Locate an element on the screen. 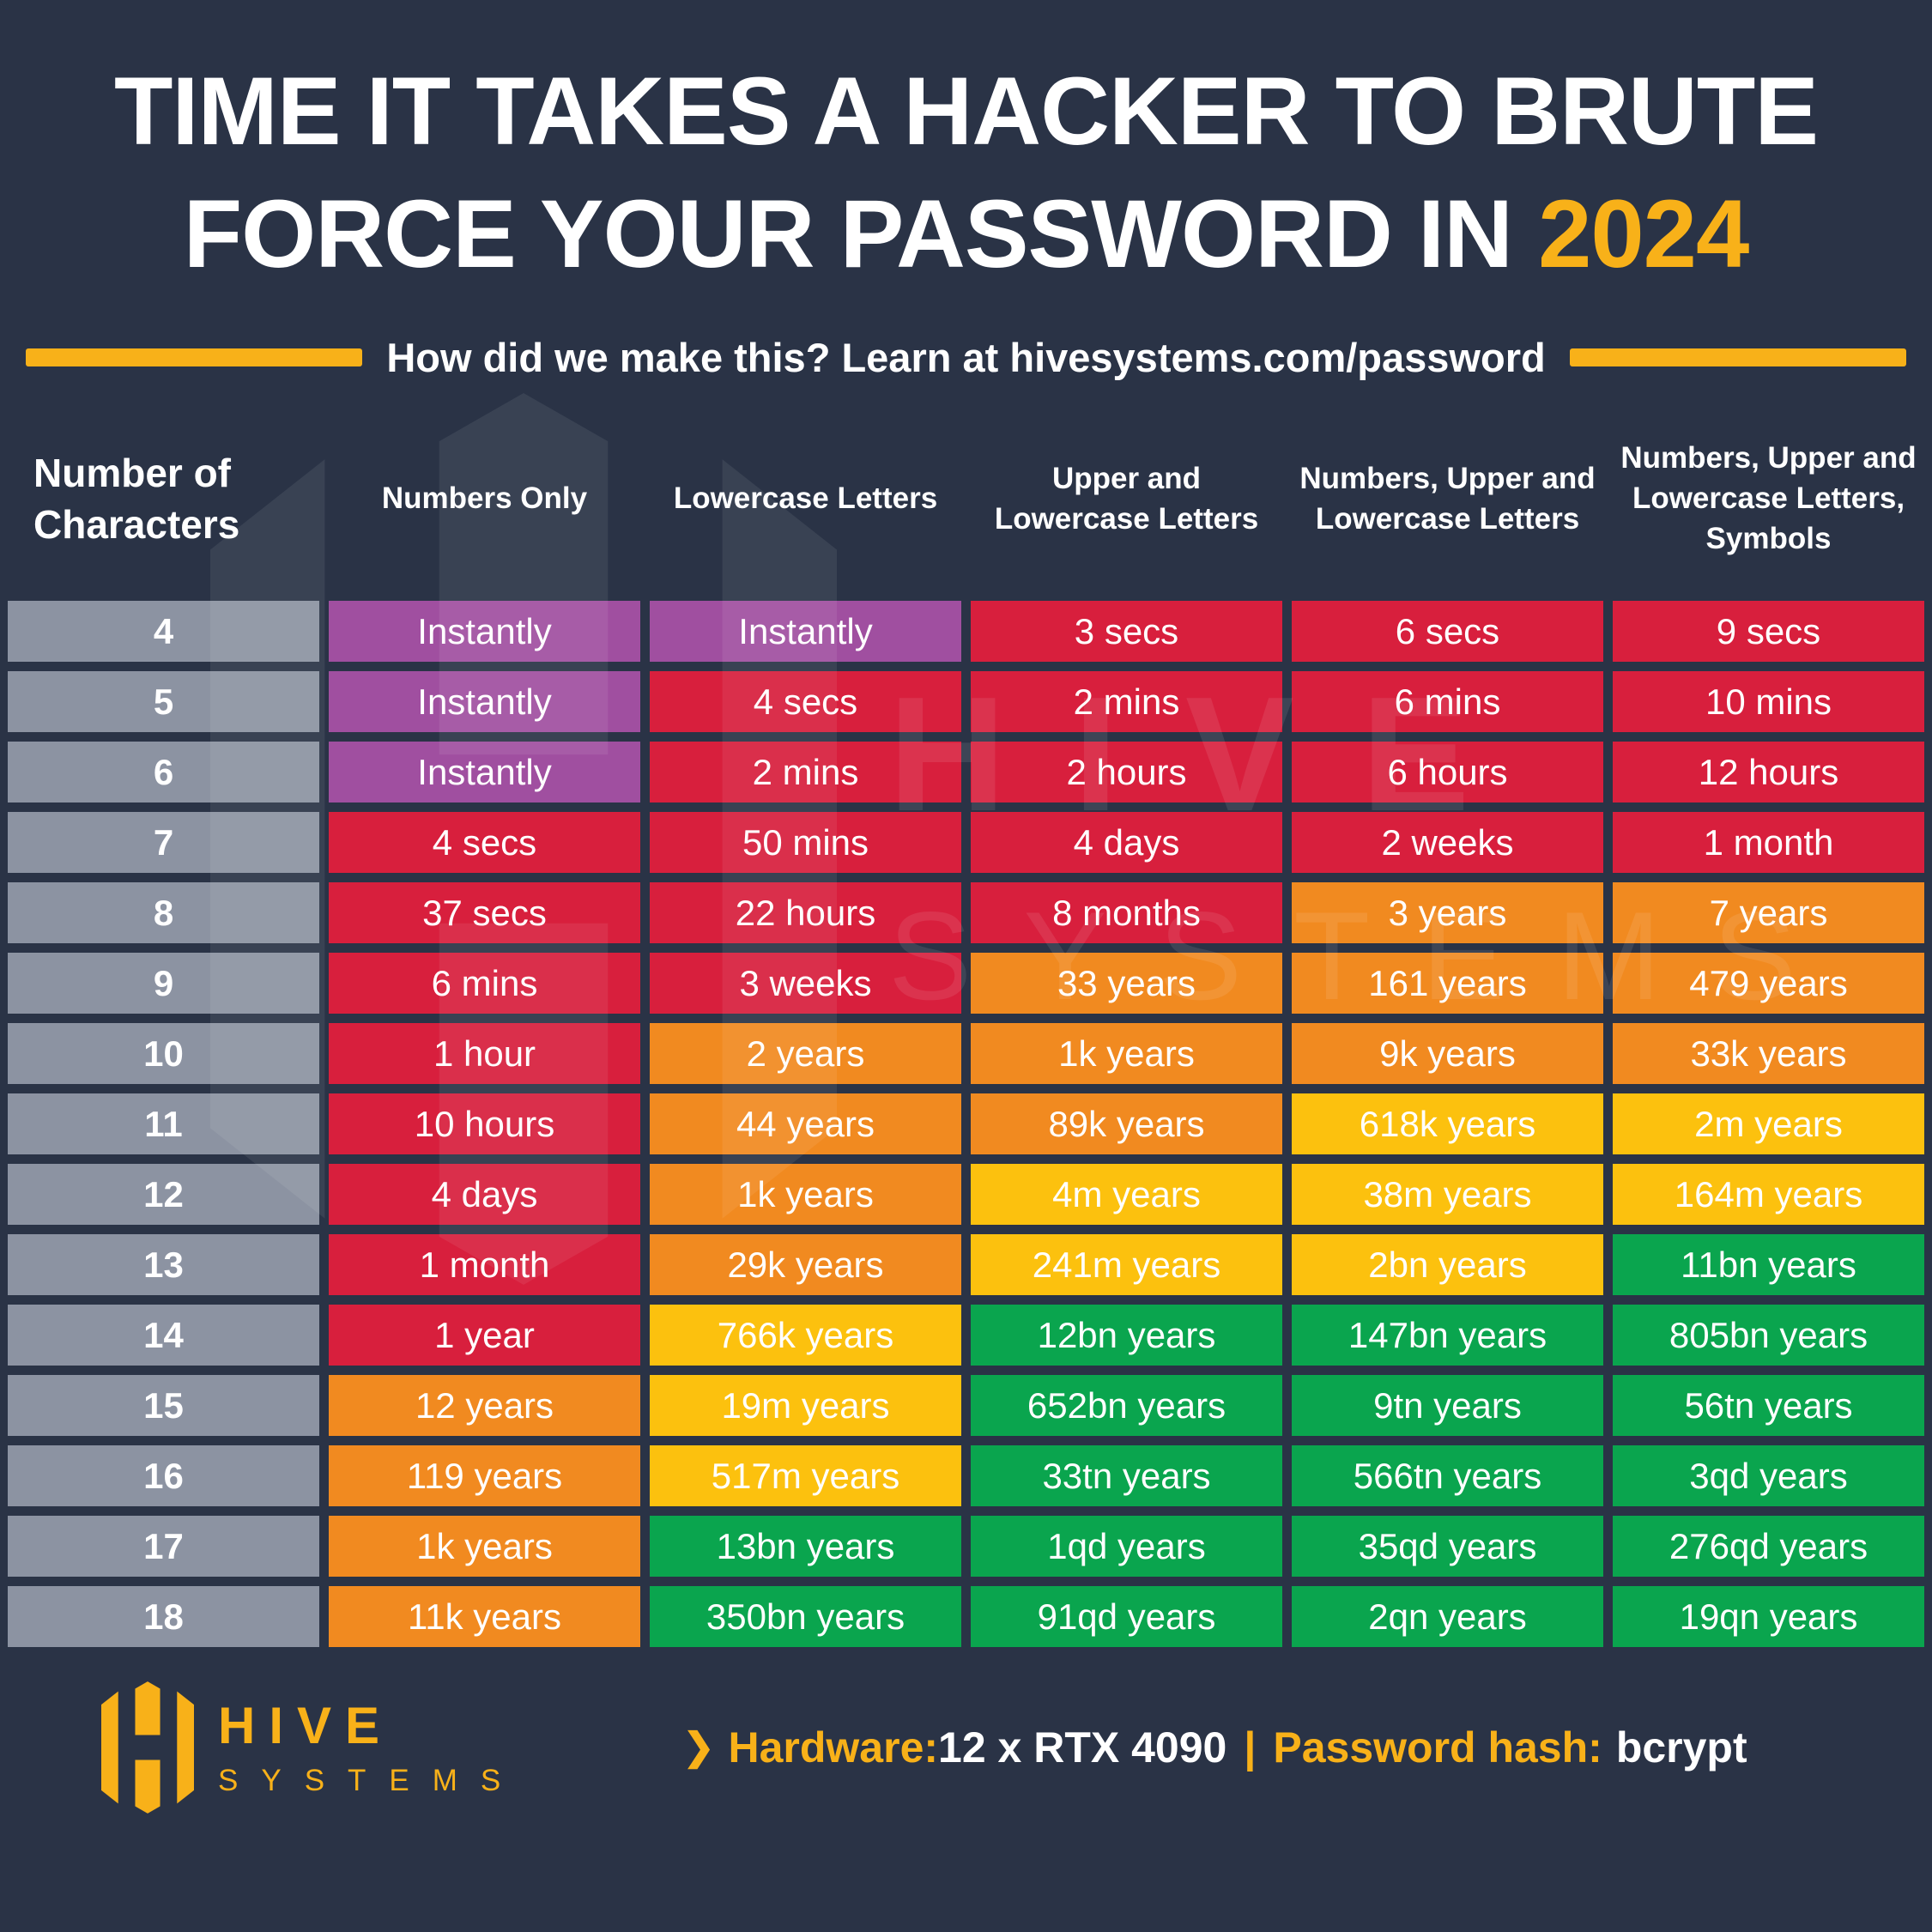  header-number-of-characters: Number of Characters is located at coordinates (136, 498).